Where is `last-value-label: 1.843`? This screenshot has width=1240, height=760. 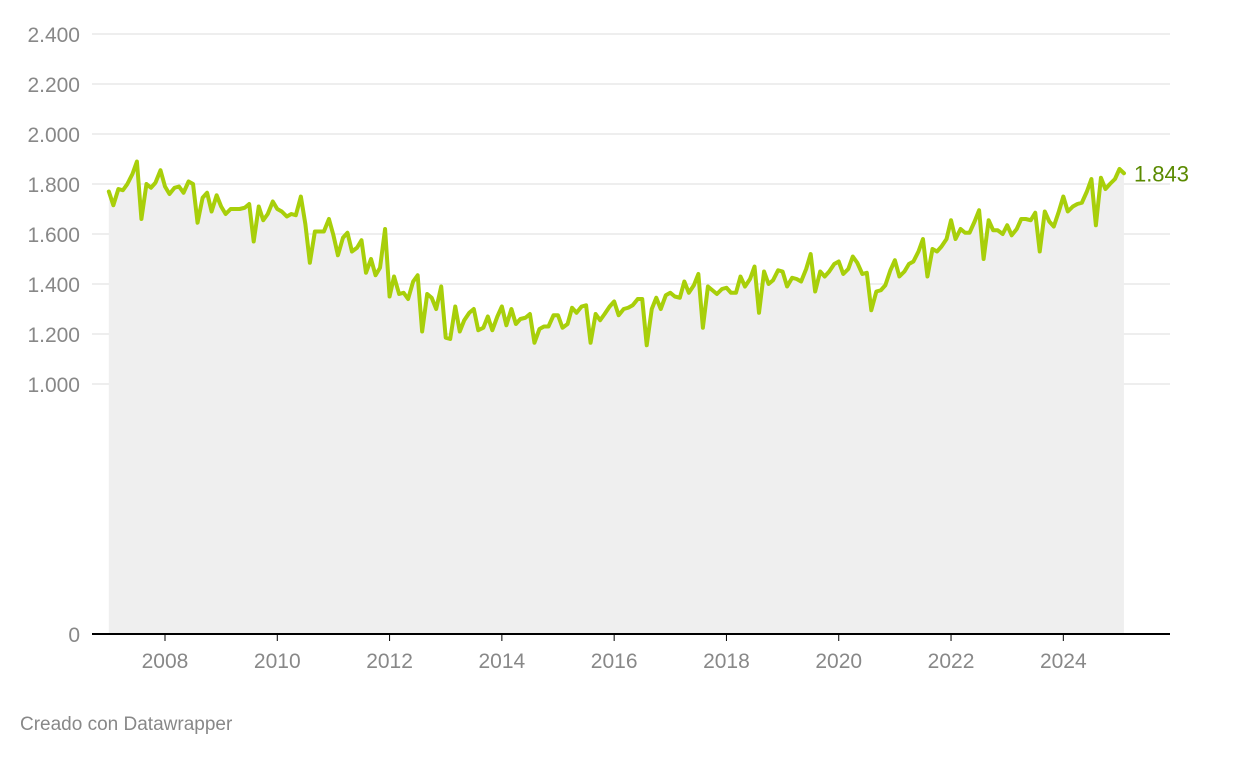 last-value-label: 1.843 is located at coordinates (1161, 173).